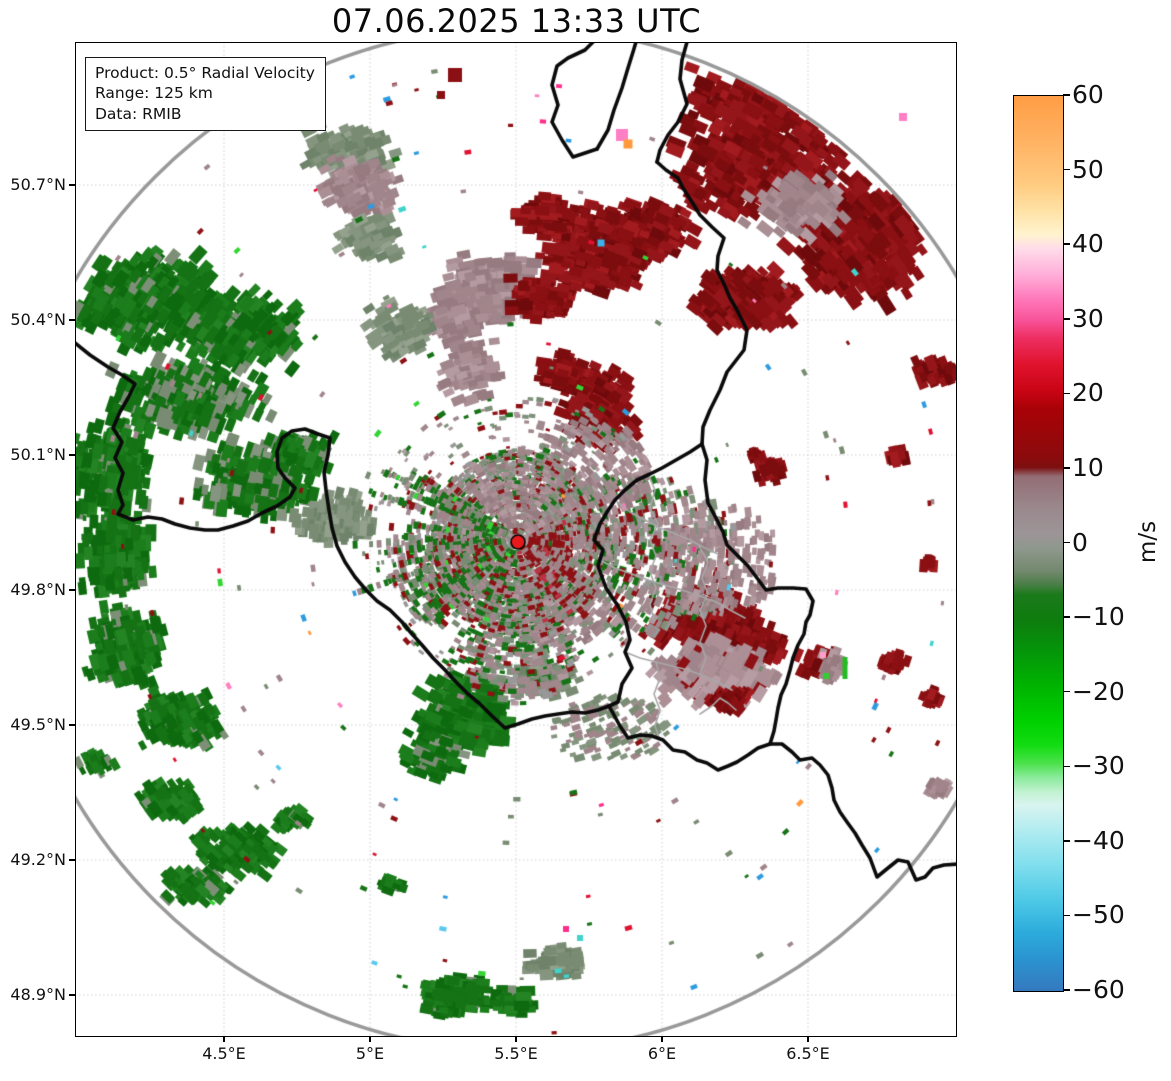 The width and height of the screenshot is (1171, 1081). I want to click on y-tick-label: 50.4°N, so click(38, 319).